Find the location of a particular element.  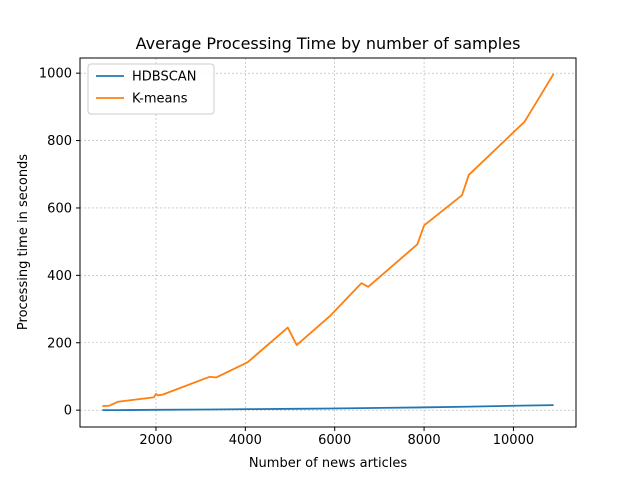

y-tick-label: 800 is located at coordinates (59, 141).